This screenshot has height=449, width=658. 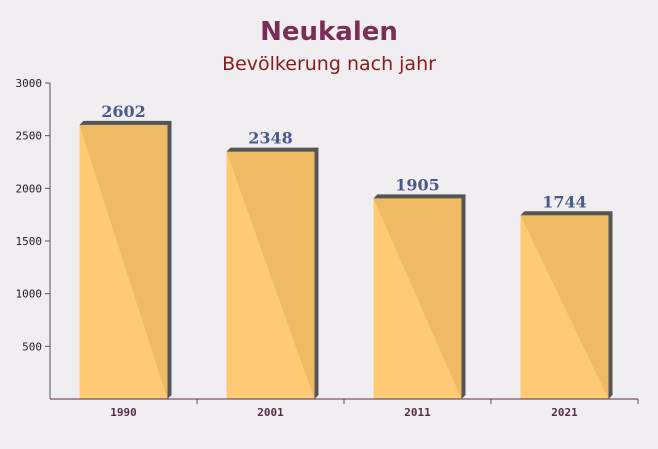 I want to click on y-tick-label: 2000, so click(x=29, y=188).